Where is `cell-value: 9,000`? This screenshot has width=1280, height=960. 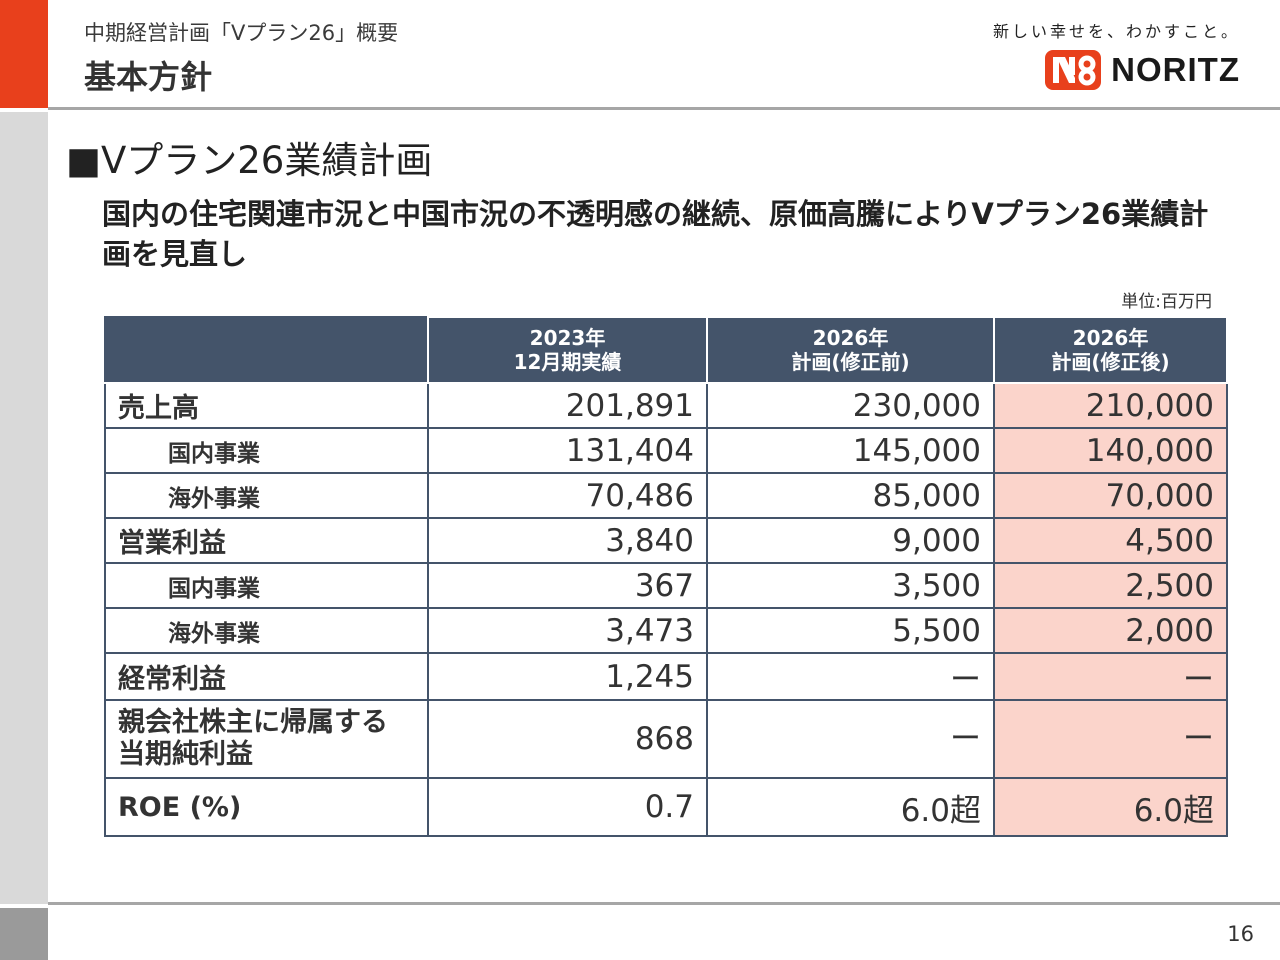
cell-value: 9,000 is located at coordinates (850, 540).